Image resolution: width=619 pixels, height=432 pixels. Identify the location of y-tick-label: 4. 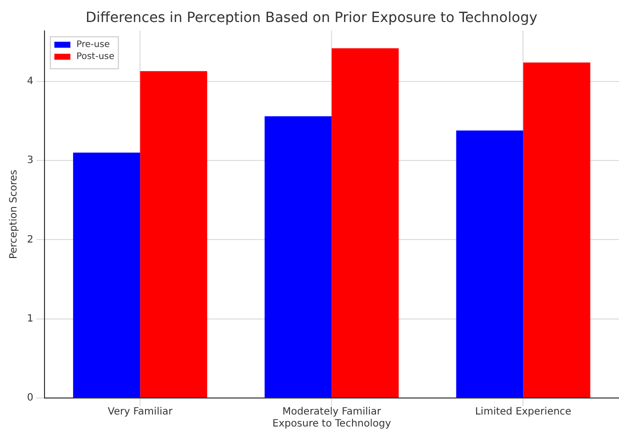
(30, 82).